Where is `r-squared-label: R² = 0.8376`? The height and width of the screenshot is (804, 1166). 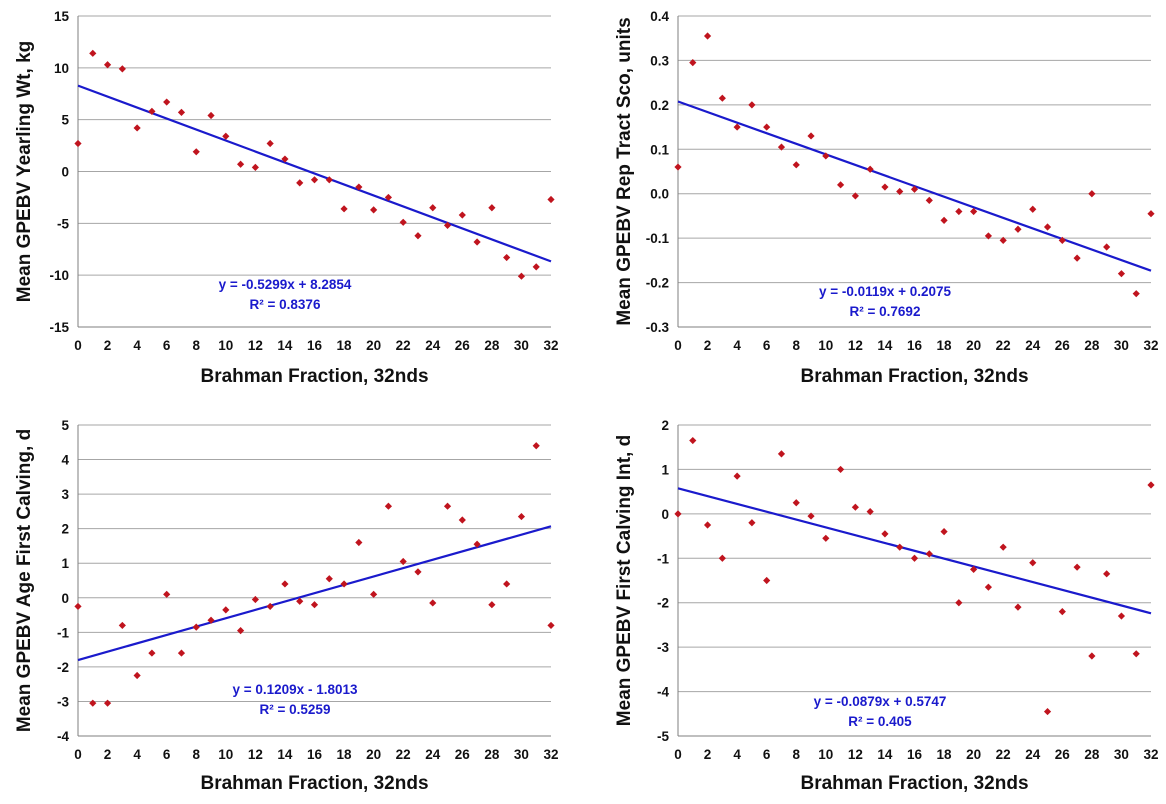
r-squared-label: R² = 0.8376 is located at coordinates (285, 304).